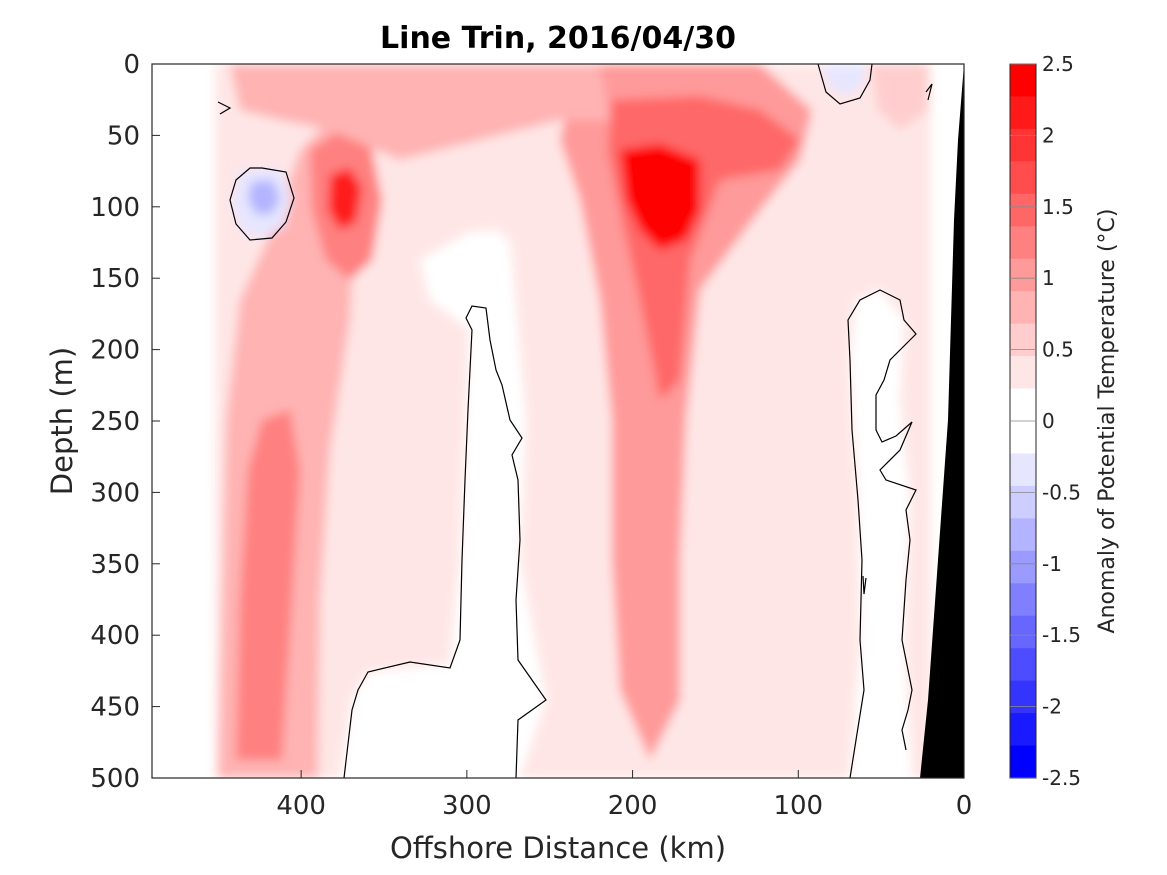 This screenshot has height=875, width=1167. I want to click on colorbar-swatches, so click(1023, 421).